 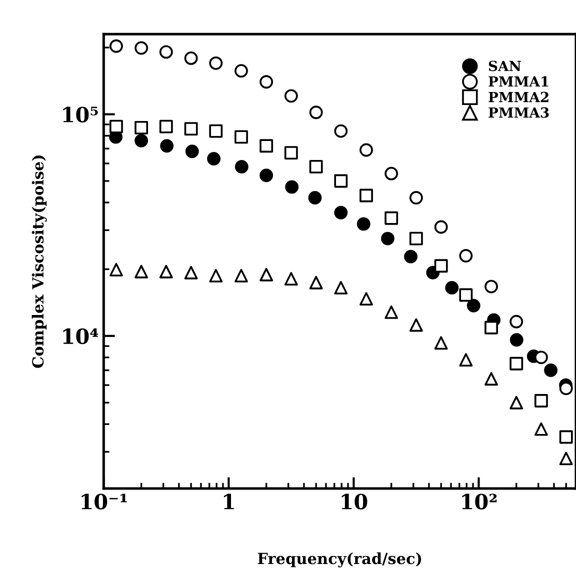 I want to click on legend-label: PMMA2, so click(x=518, y=97).